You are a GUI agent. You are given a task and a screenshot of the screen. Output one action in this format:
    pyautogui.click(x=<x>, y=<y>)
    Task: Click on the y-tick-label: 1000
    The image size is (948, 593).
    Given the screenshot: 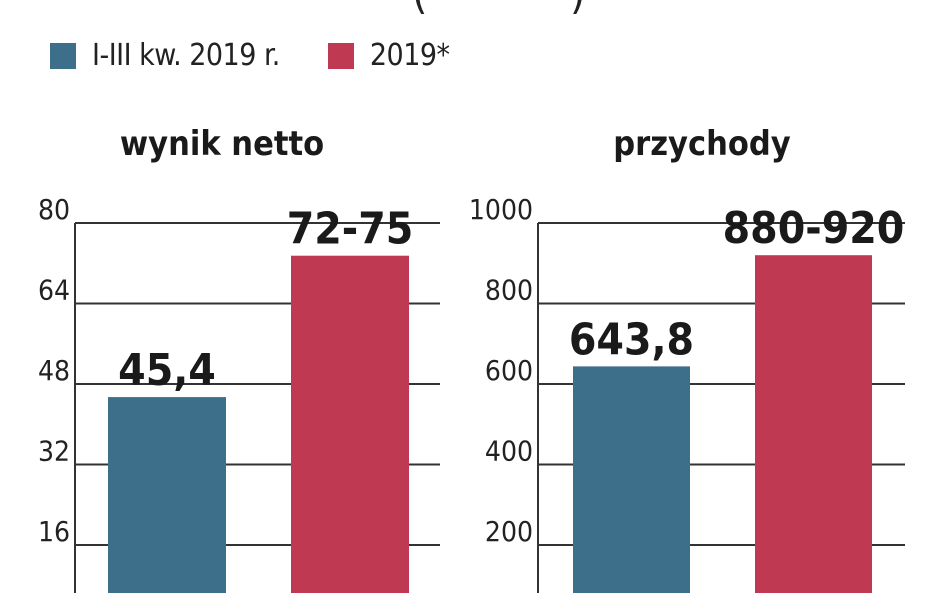 What is the action you would take?
    pyautogui.click(x=501, y=209)
    